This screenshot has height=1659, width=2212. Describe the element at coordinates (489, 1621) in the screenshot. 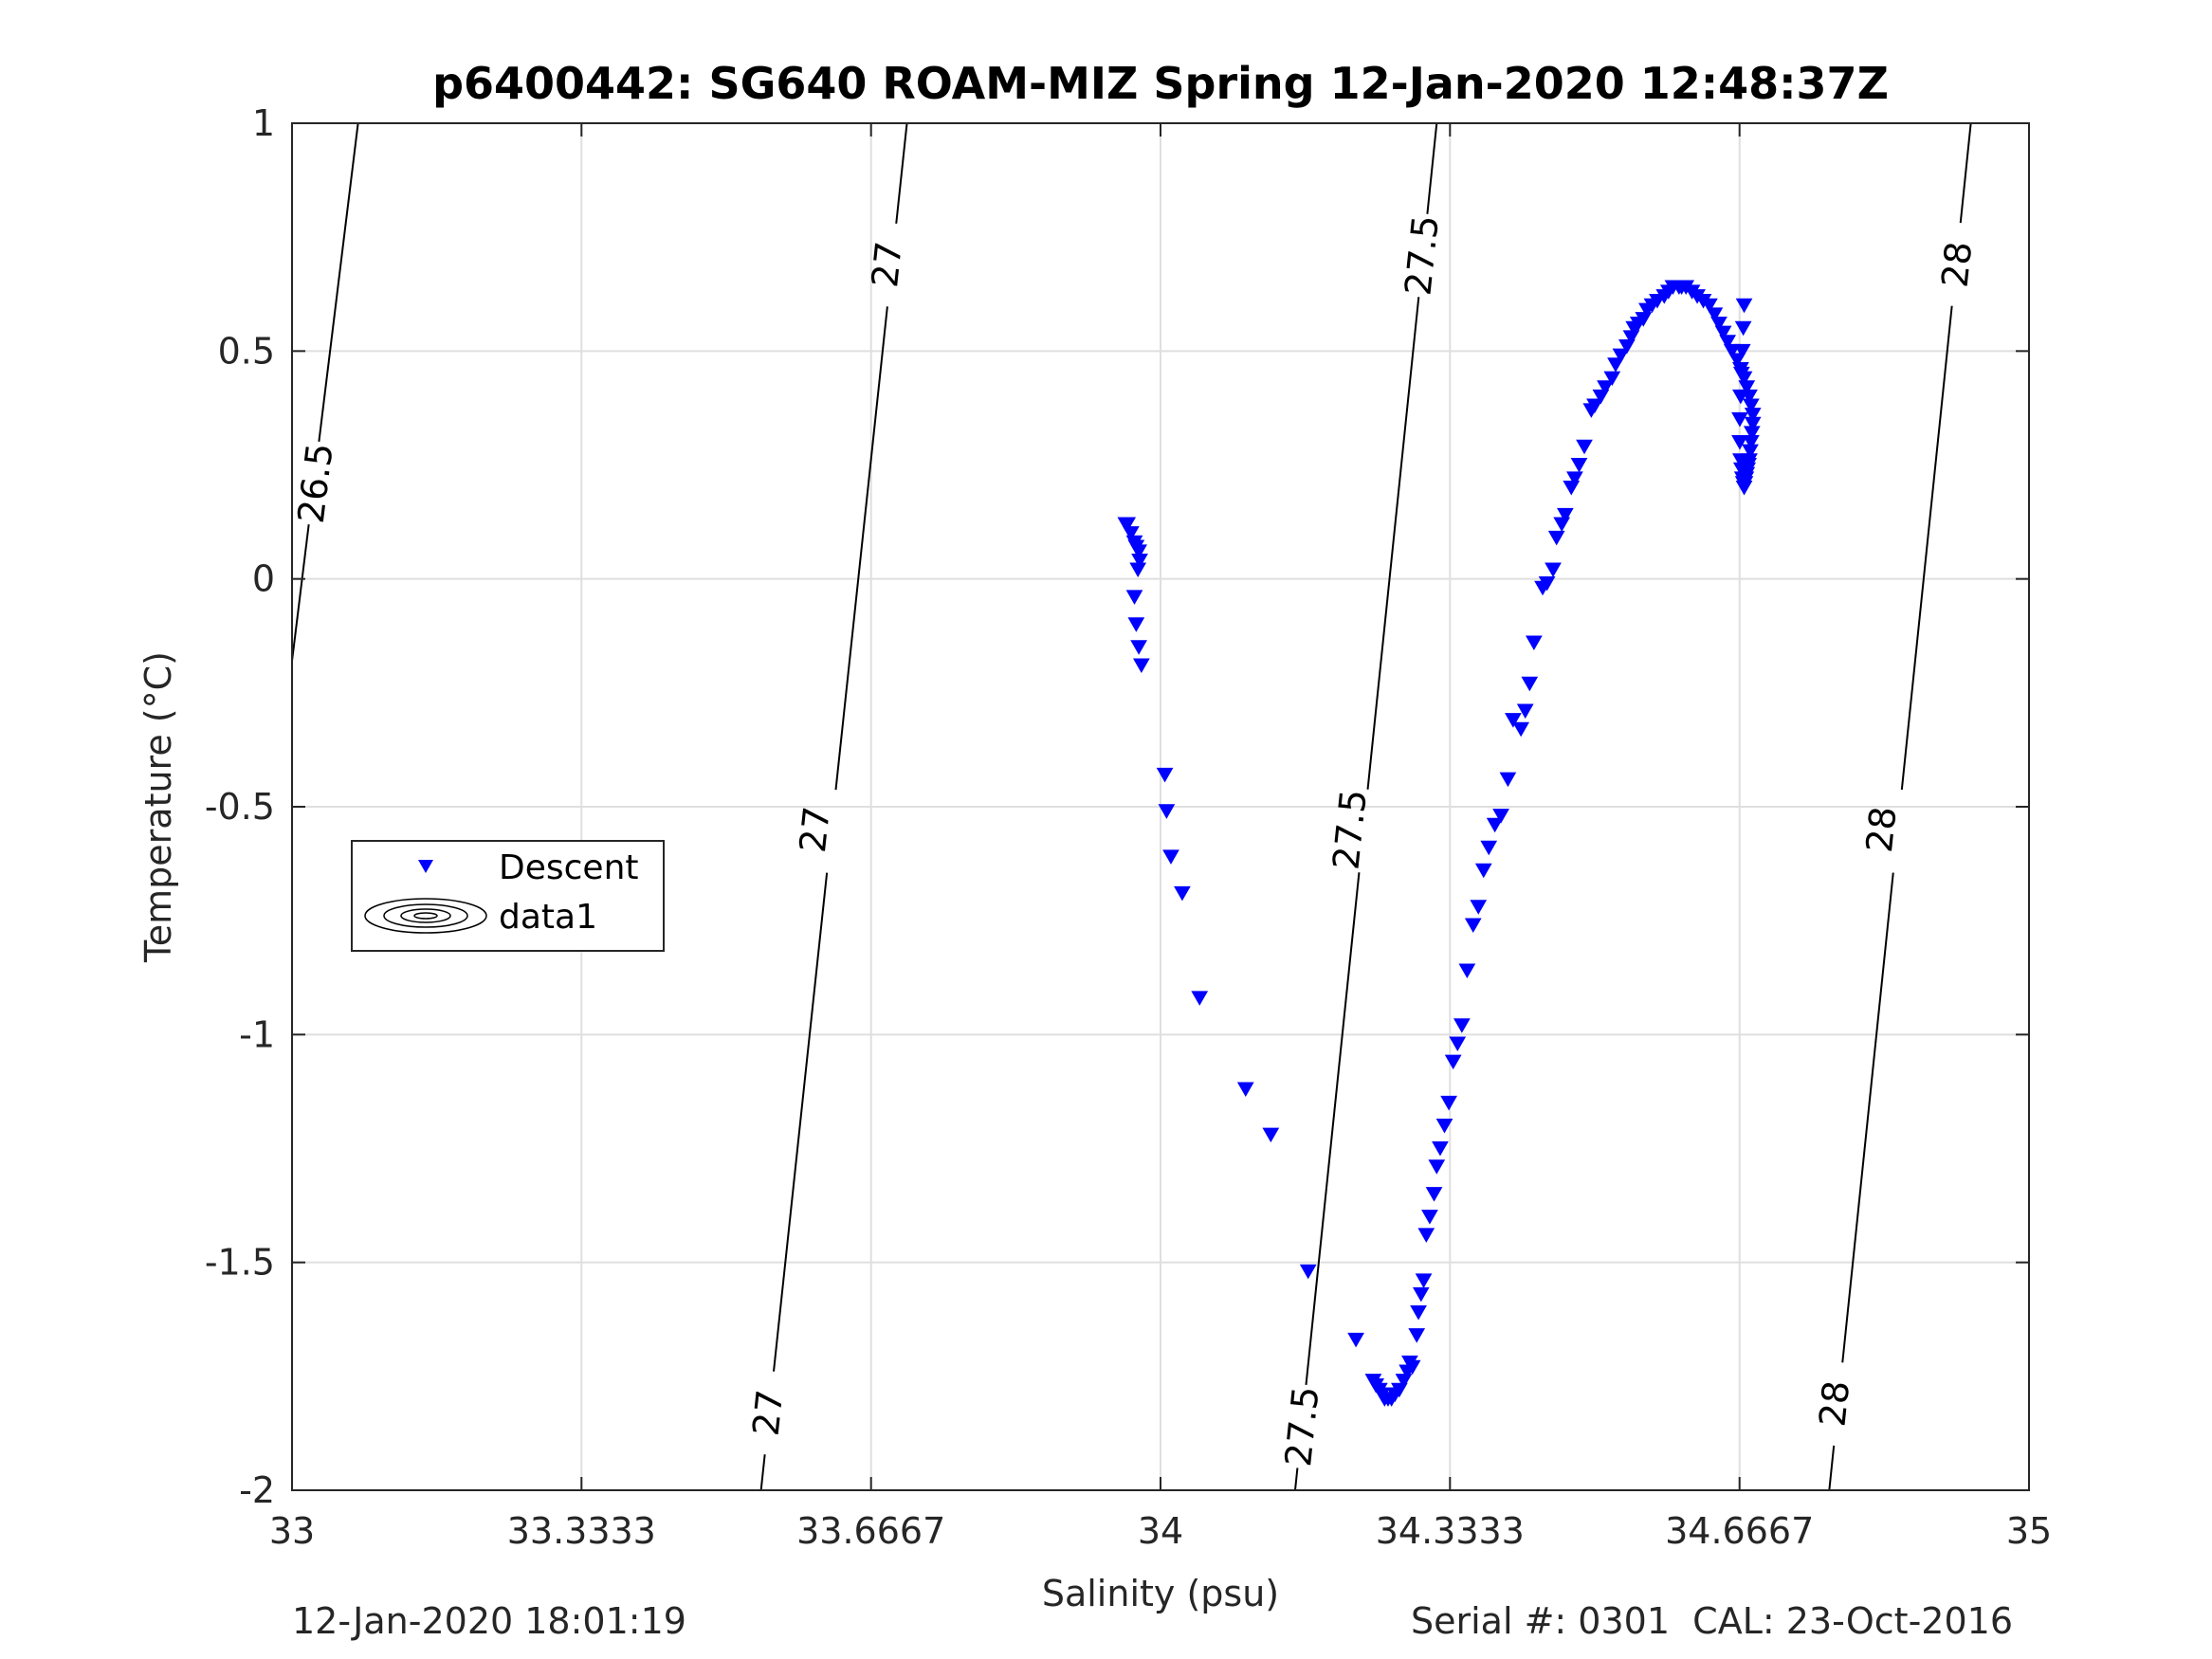

I see `footer-timestamp: 12-Jan-2020 18:01:19` at that location.